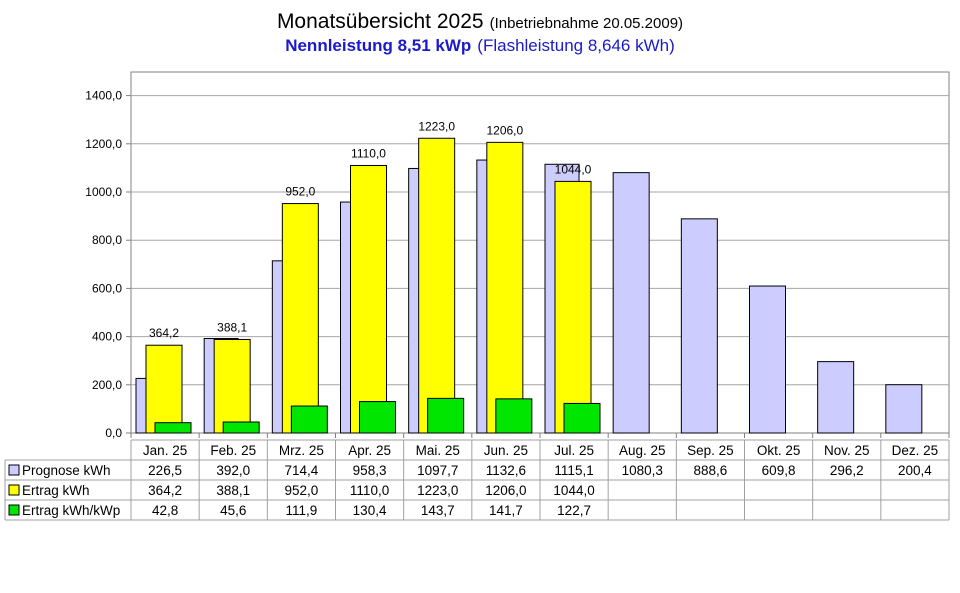 The image size is (960, 593). I want to click on data-label-ertrag: 1223,0, so click(436, 126).